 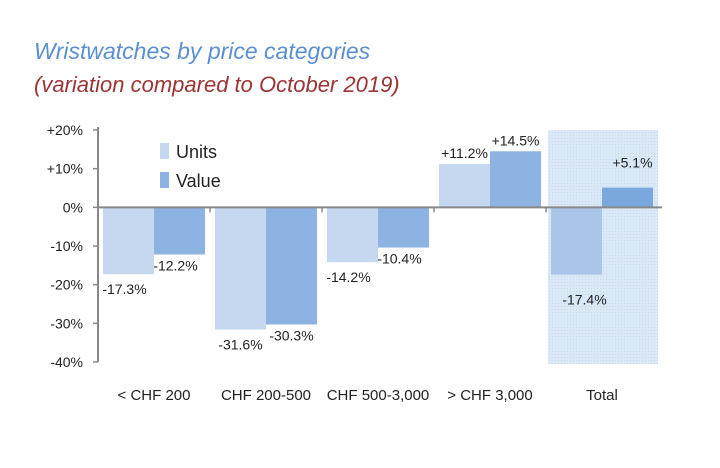 What do you see at coordinates (399, 259) in the screenshot?
I see `data-label-value-2: -10.4%` at bounding box center [399, 259].